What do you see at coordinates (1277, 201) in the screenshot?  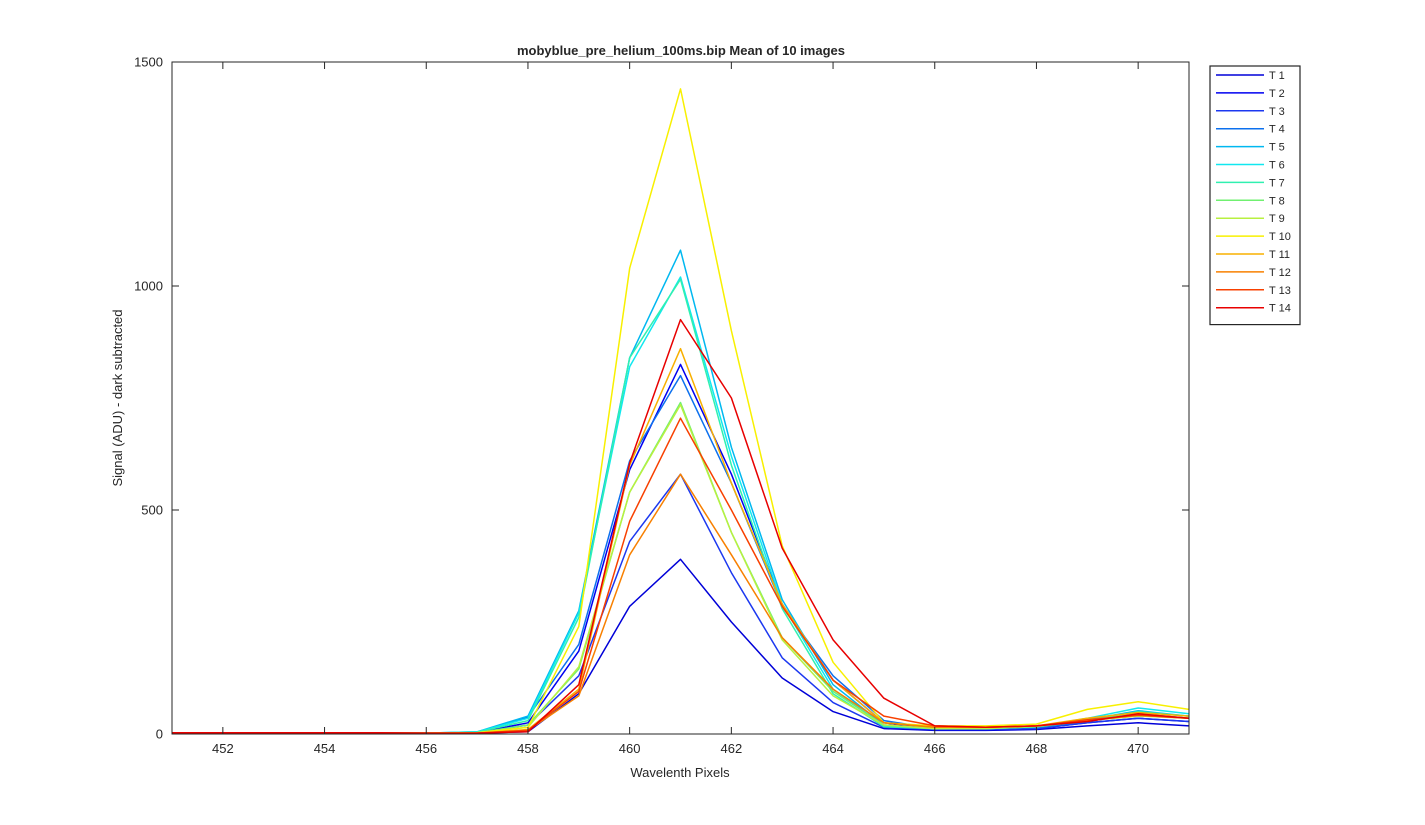 I see `legend-label-t8: T 8` at bounding box center [1277, 201].